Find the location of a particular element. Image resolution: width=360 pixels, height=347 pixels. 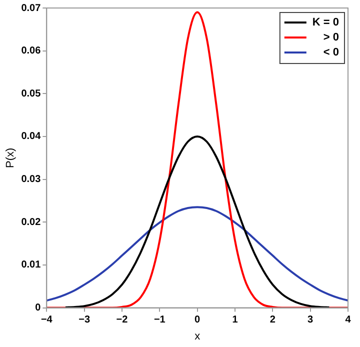

x-tick-label: 1 is located at coordinates (235, 320).